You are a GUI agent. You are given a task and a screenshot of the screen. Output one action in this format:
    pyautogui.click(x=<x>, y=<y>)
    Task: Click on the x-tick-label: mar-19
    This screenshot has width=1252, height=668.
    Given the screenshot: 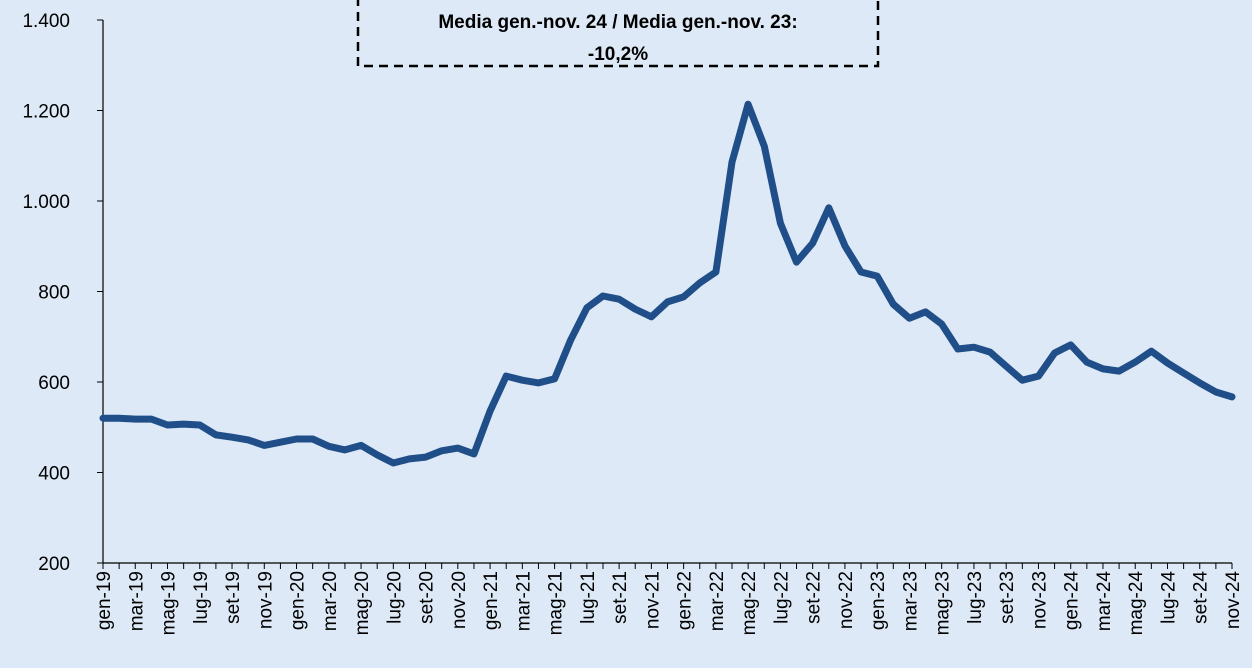 What is the action you would take?
    pyautogui.click(x=136, y=601)
    